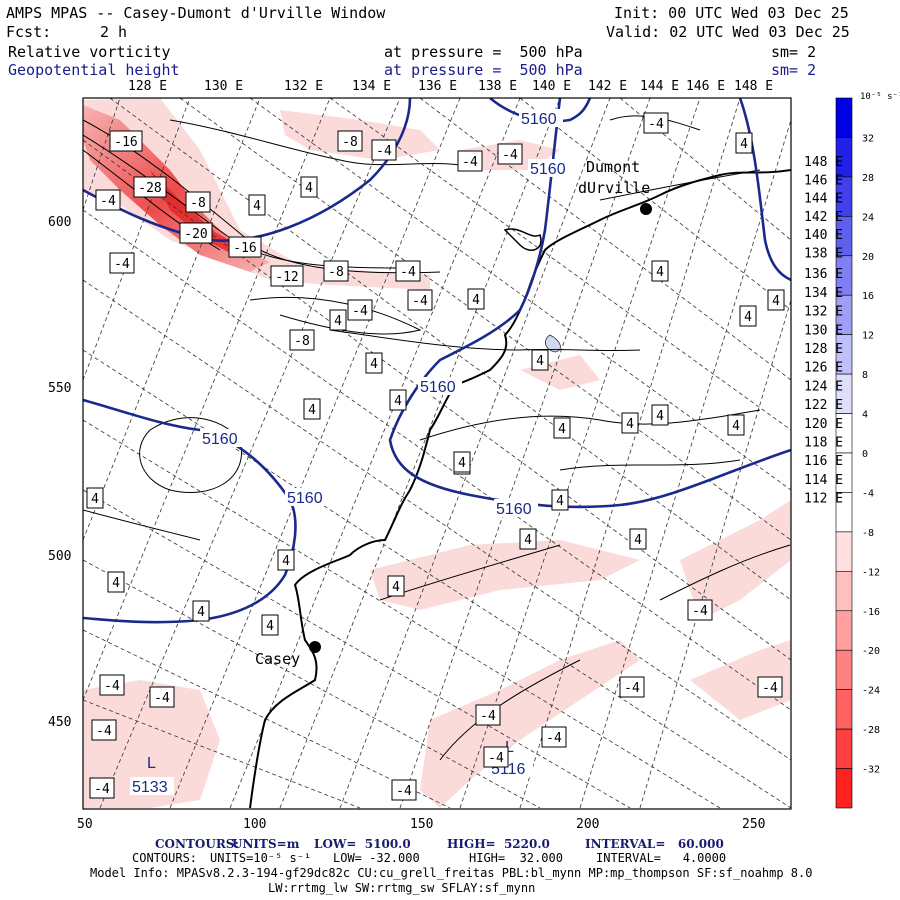  Describe the element at coordinates (614, 188) in the screenshot. I see `durville-label: dUrville` at that location.